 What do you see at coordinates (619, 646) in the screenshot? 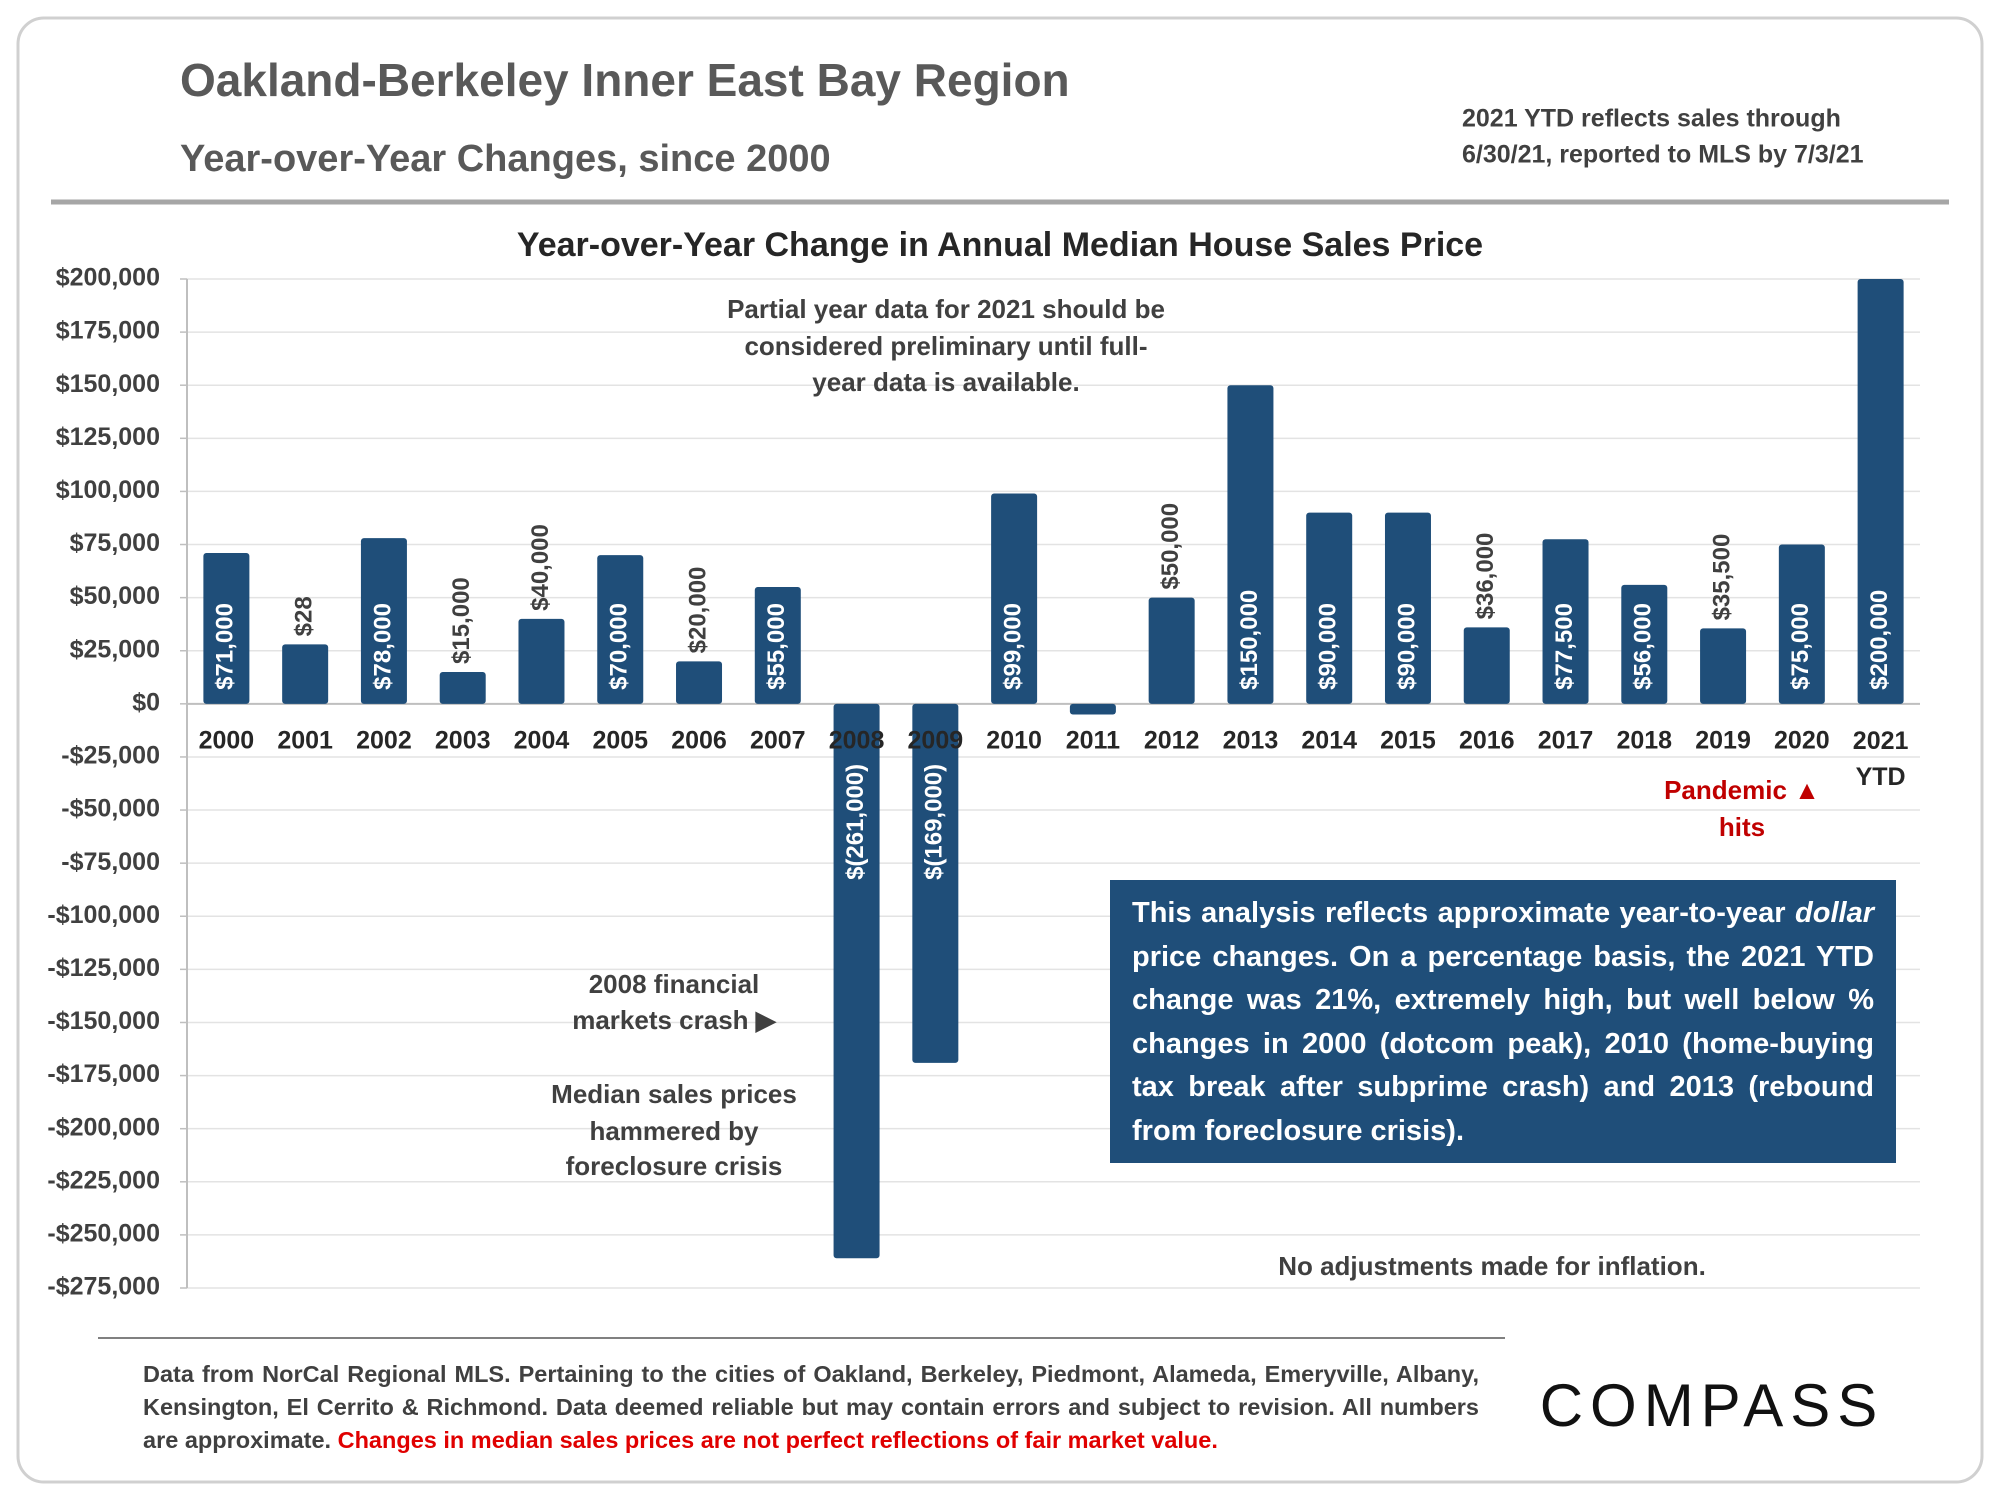
I see `value-label: $70,000` at bounding box center [619, 646].